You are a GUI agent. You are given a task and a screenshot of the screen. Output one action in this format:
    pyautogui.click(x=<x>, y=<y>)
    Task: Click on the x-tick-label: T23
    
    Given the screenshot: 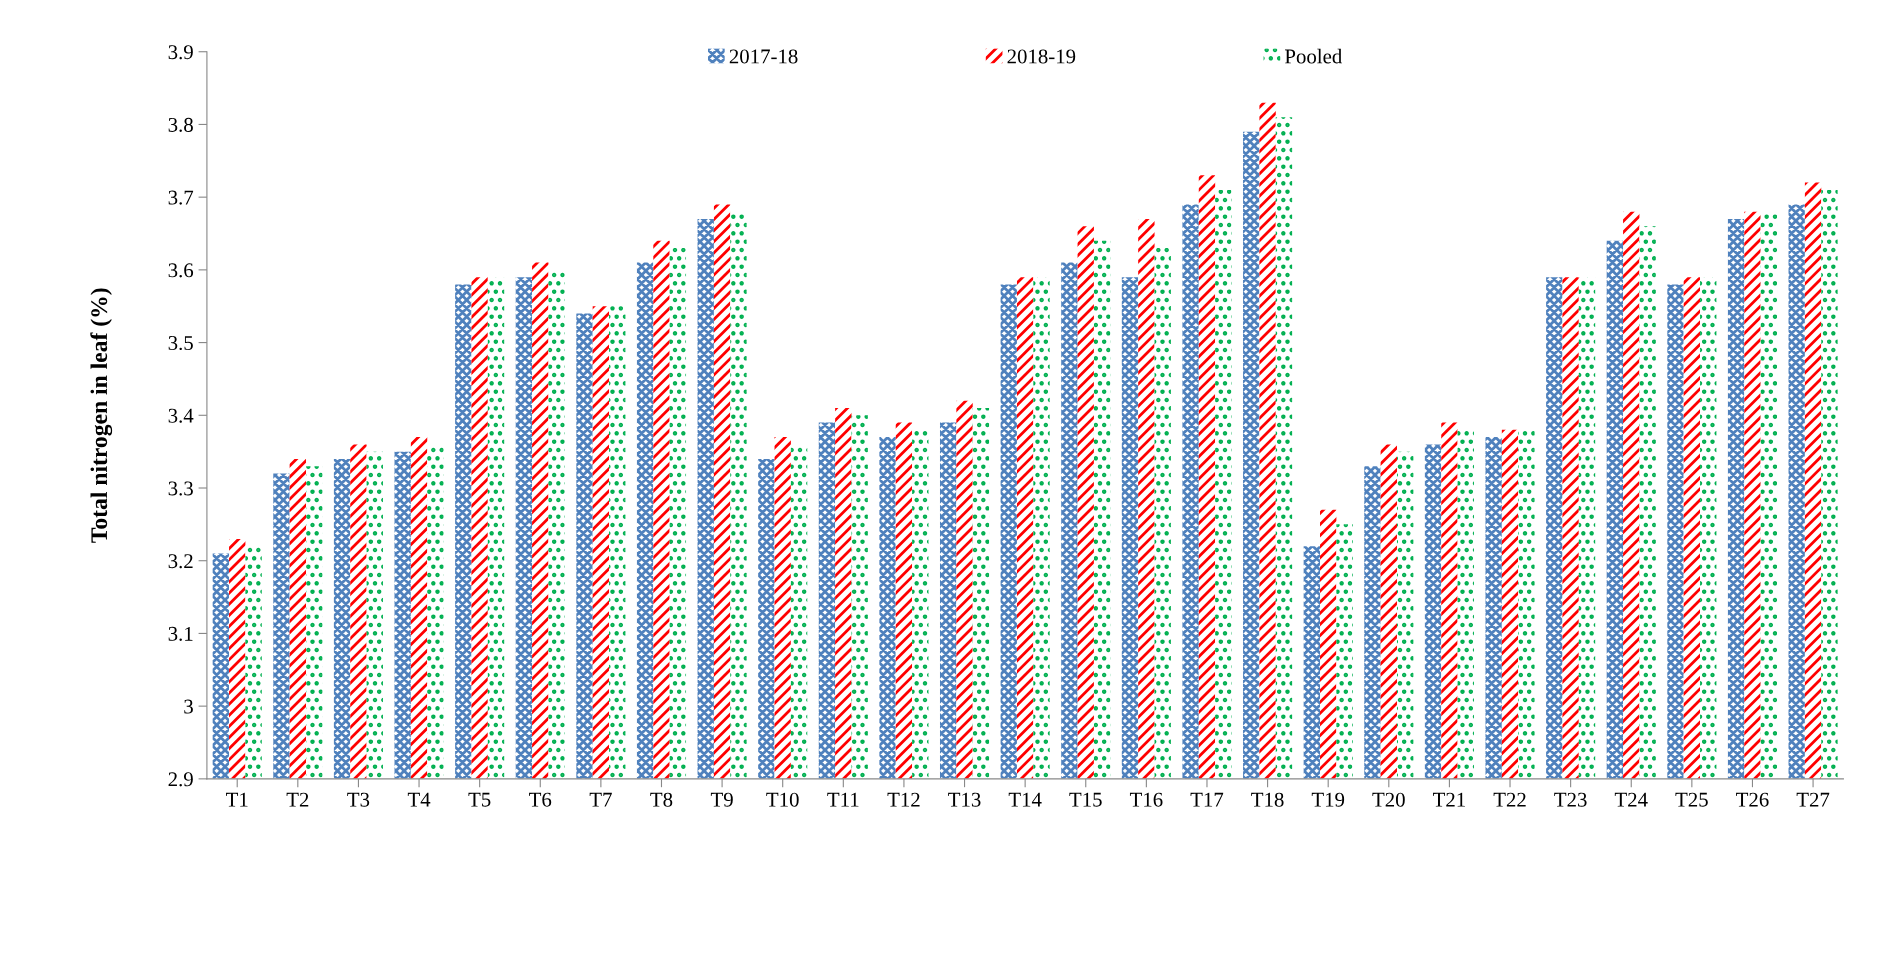 What is the action you would take?
    pyautogui.click(x=1570, y=799)
    